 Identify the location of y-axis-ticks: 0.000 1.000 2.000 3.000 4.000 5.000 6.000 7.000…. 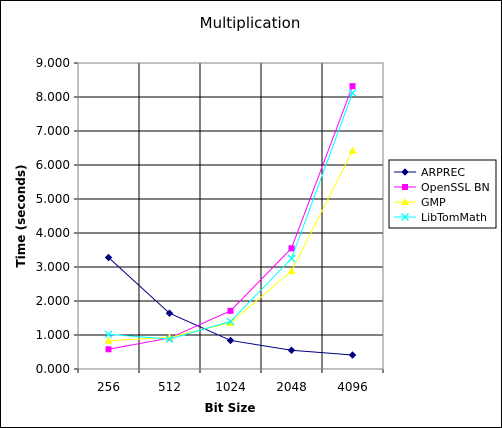
(53, 216).